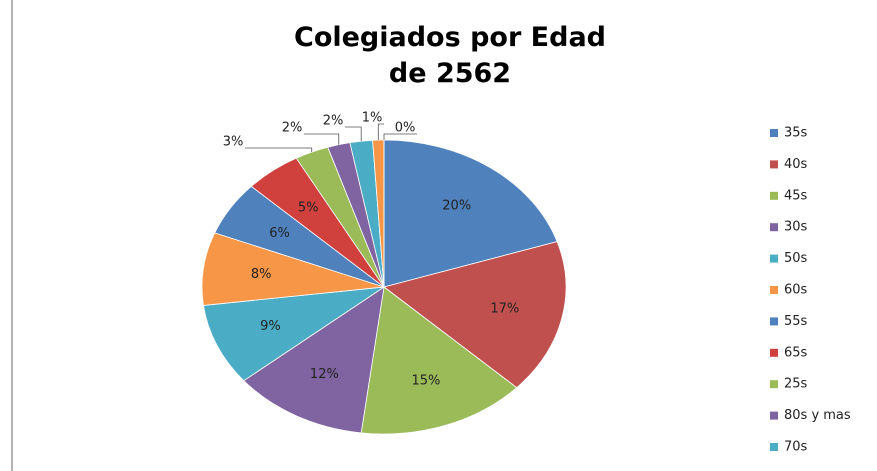  Describe the element at coordinates (796, 384) in the screenshot. I see `legend-label: 25s` at that location.